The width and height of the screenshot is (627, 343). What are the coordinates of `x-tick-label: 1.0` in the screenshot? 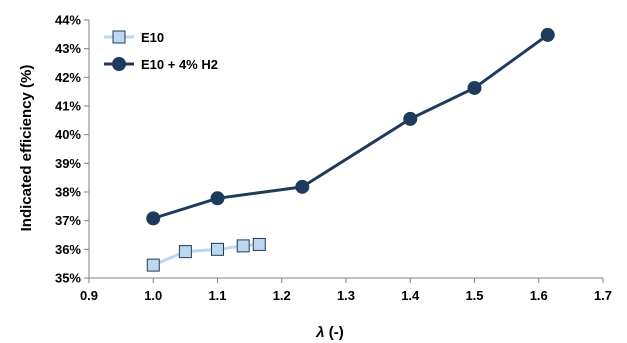 It's located at (153, 295).